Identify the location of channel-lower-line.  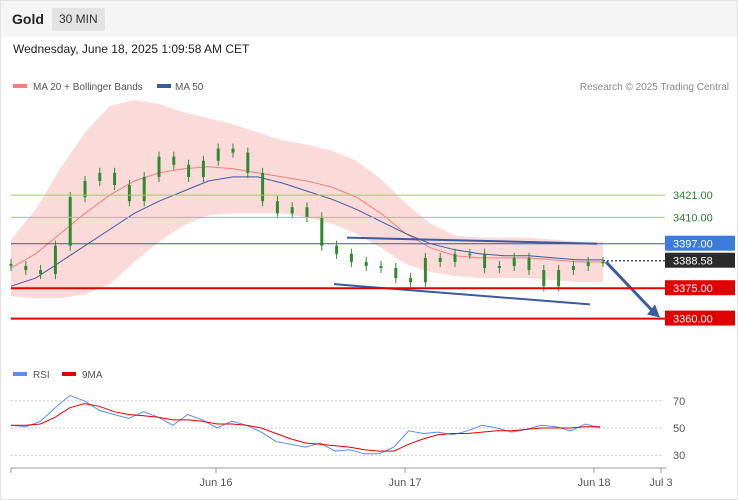
(462, 294).